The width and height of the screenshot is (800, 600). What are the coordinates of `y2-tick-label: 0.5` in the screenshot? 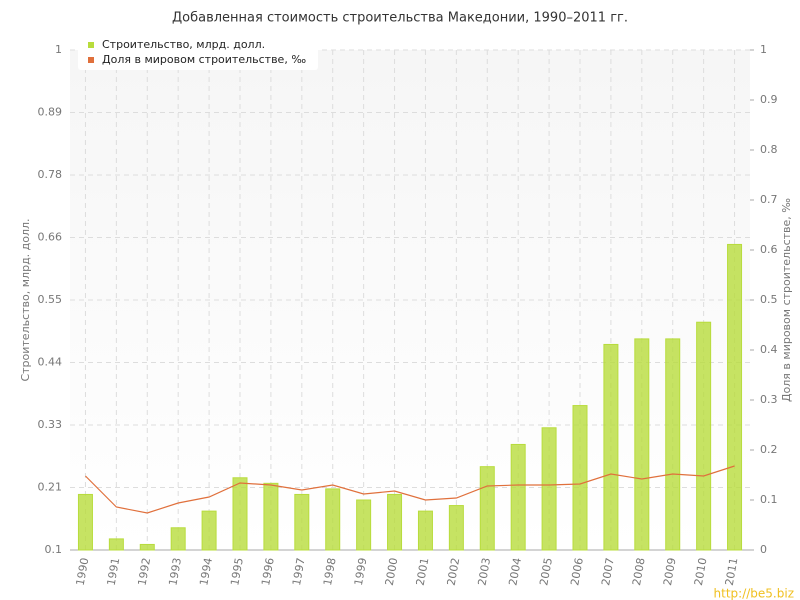 It's located at (769, 299).